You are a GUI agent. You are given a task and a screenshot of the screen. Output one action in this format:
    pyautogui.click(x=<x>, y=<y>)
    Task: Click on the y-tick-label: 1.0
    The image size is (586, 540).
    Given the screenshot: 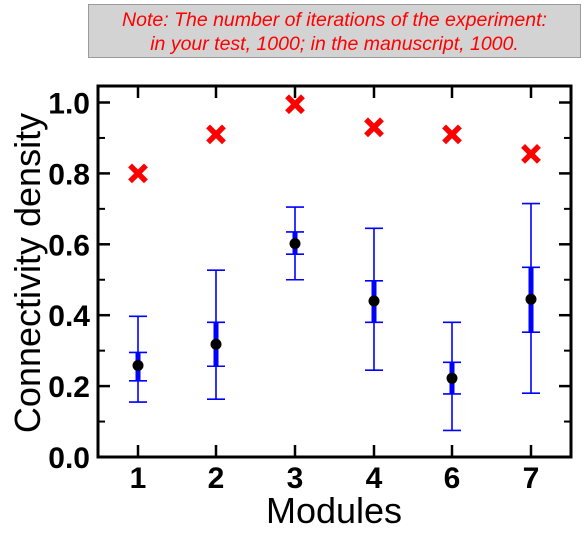 What is the action you would take?
    pyautogui.click(x=69, y=104)
    